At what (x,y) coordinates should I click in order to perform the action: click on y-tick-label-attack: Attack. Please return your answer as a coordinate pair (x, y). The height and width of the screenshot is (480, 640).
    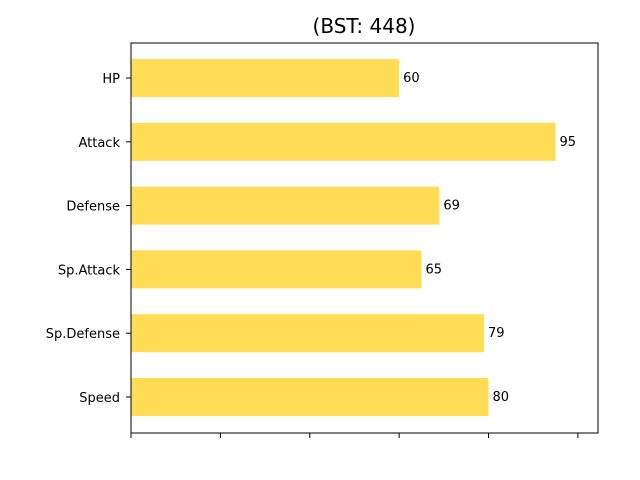
    Looking at the image, I should click on (99, 143).